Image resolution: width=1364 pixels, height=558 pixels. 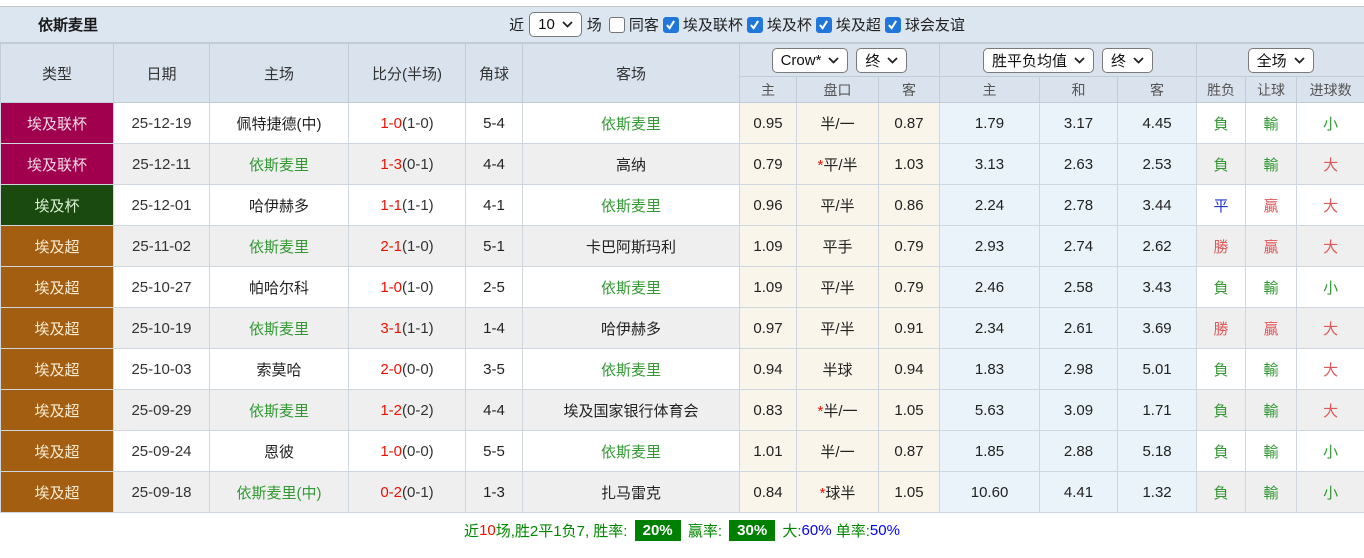 What do you see at coordinates (1157, 410) in the screenshot?
I see `avg-away: 1.71` at bounding box center [1157, 410].